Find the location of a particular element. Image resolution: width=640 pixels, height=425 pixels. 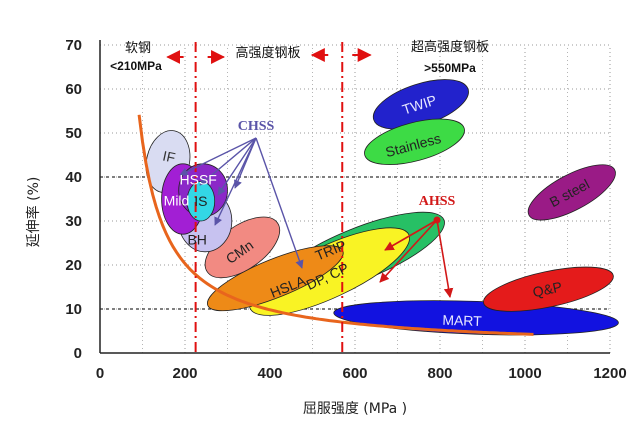

x-tick-label: 200 is located at coordinates (184, 373).